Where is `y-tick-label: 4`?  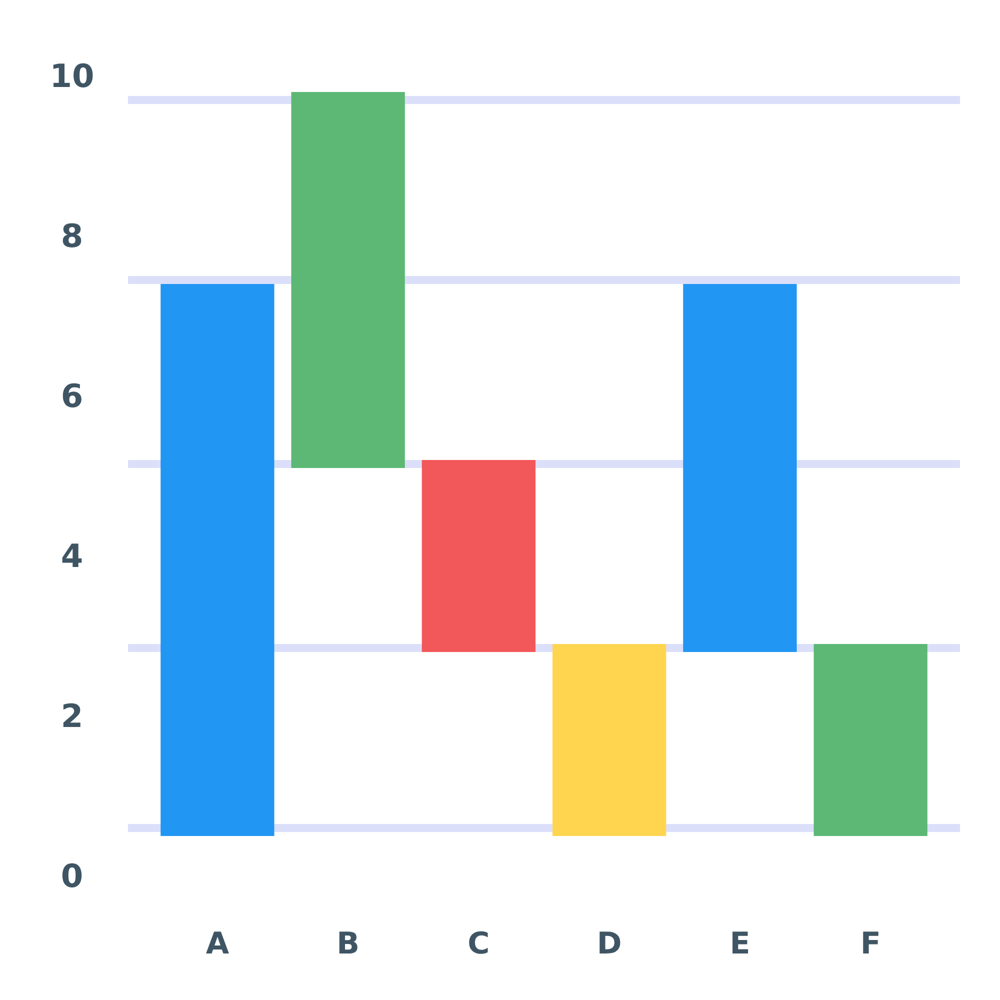
y-tick-label: 4 is located at coordinates (72, 556).